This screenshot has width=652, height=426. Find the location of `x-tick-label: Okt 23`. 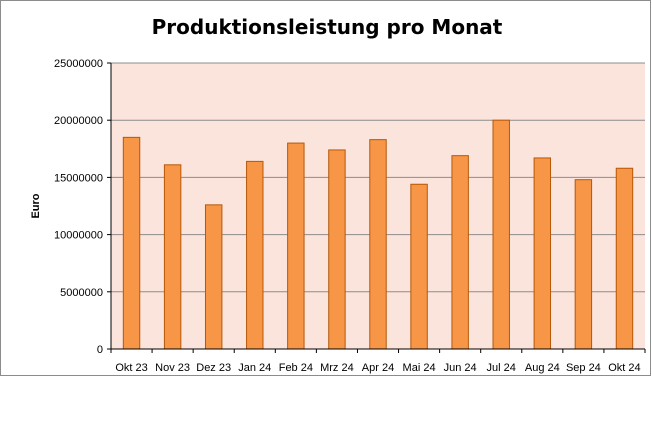

x-tick-label: Okt 23 is located at coordinates (131, 368).